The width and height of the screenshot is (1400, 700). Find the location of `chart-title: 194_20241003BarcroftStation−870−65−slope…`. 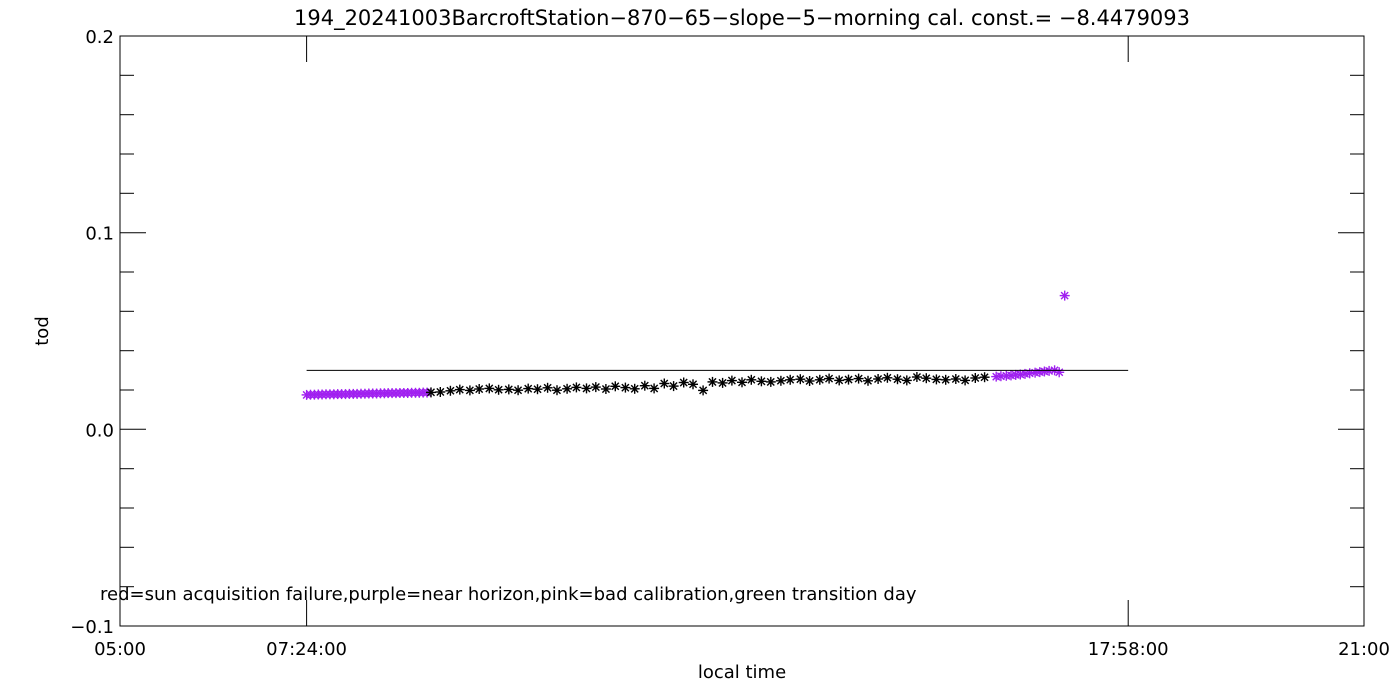

chart-title: 194_20241003BarcroftStation−870−65−slope… is located at coordinates (742, 18).